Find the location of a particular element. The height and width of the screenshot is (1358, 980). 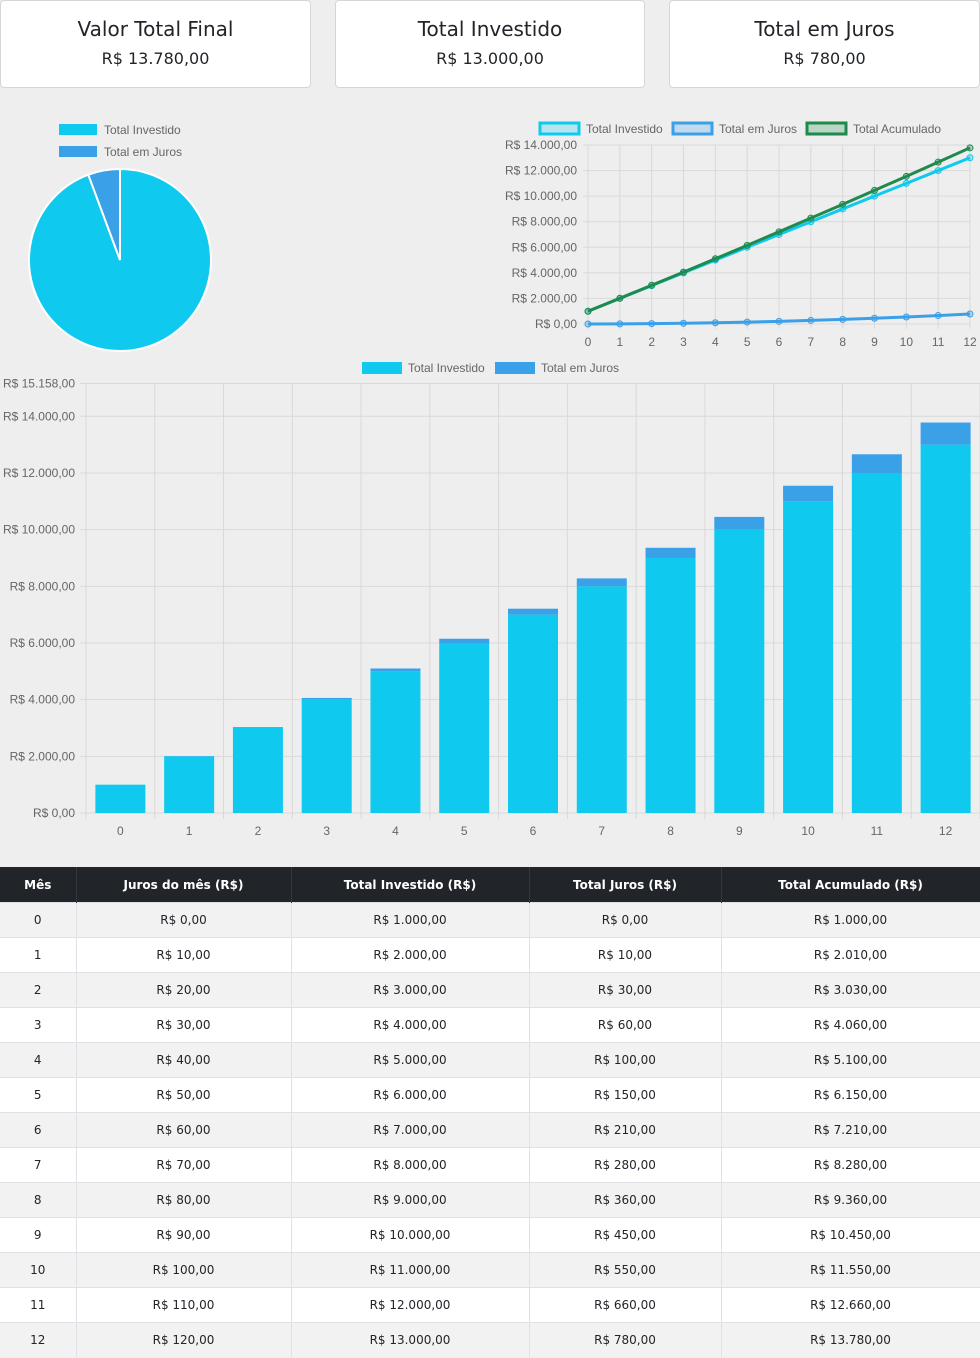

line-x-tick-label: 2 is located at coordinates (651, 342).